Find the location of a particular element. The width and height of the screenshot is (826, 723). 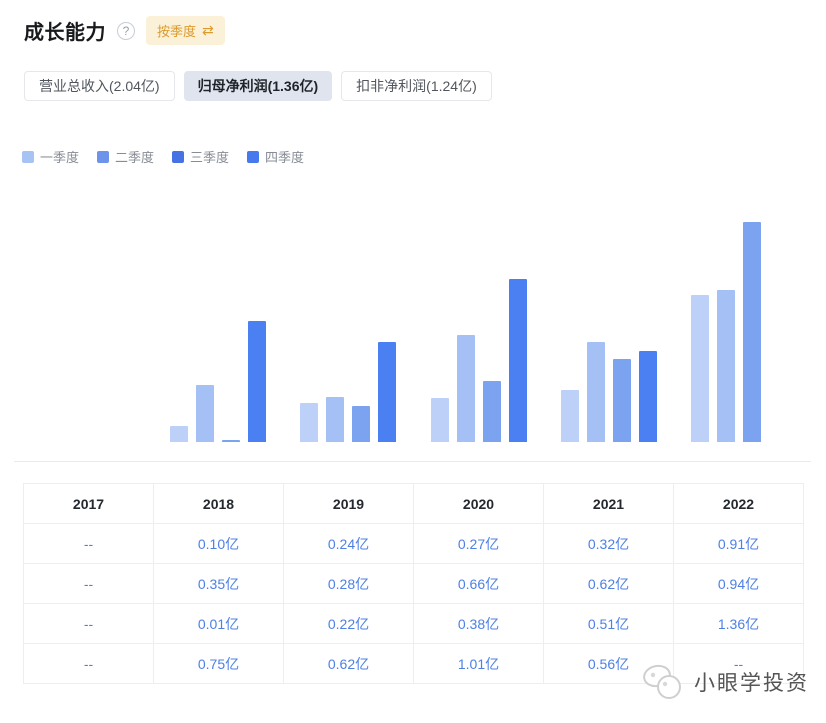

cell-q3-2022: 1.36亿 is located at coordinates (738, 623).